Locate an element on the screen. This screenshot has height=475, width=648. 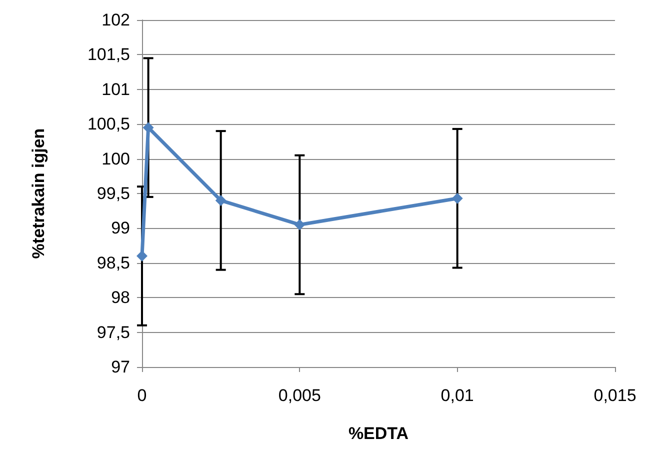
y-tick-label: 102 is located at coordinates (116, 20).